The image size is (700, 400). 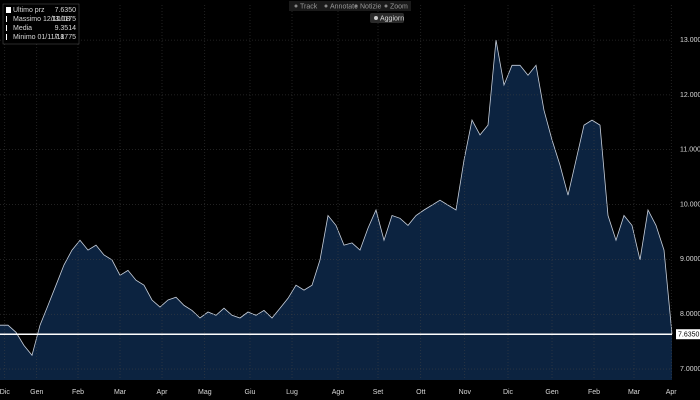 What do you see at coordinates (690, 314) in the screenshot?
I see `y-tick-label: 8.0000` at bounding box center [690, 314].